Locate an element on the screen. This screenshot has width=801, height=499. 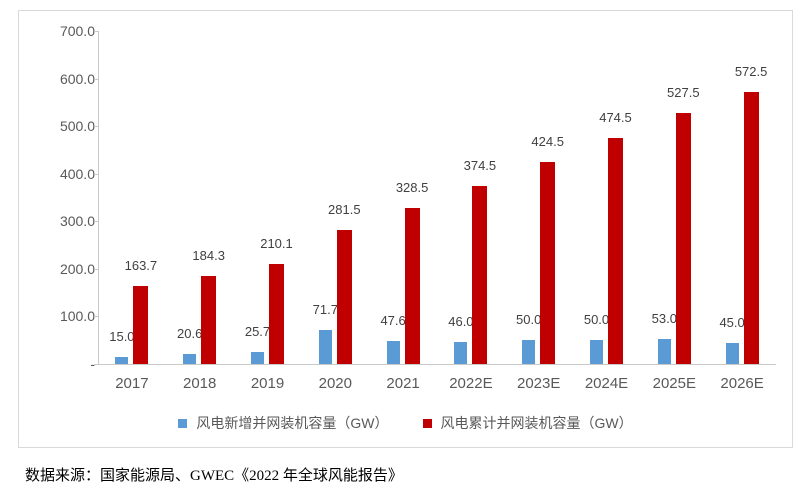
data-label-new-capacity-2018: 20.6 is located at coordinates (190, 333).